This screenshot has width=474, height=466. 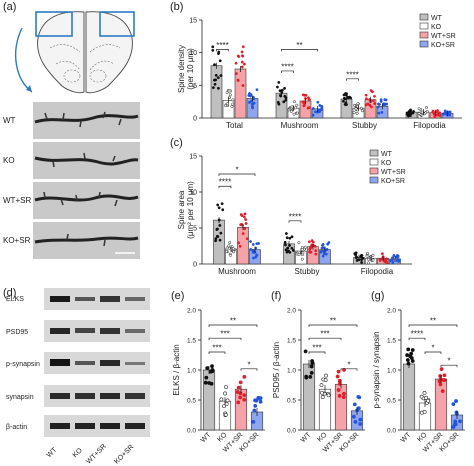 What do you see at coordinates (17, 332) in the screenshot?
I see `blot-label-psd95: PSD95` at bounding box center [17, 332].